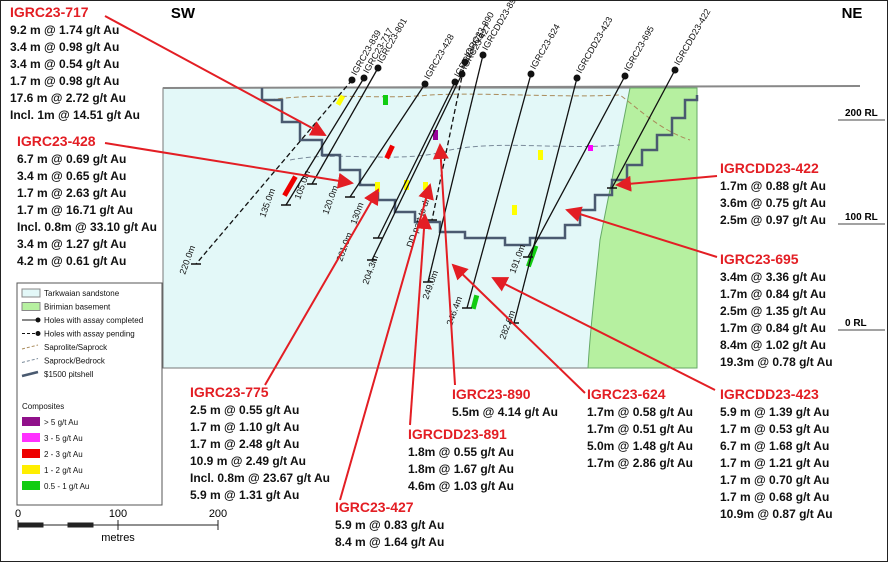  Describe the element at coordinates (75, 210) in the screenshot. I see `callout-line: 1.7 m @ 16.71 g/t Au` at that location.